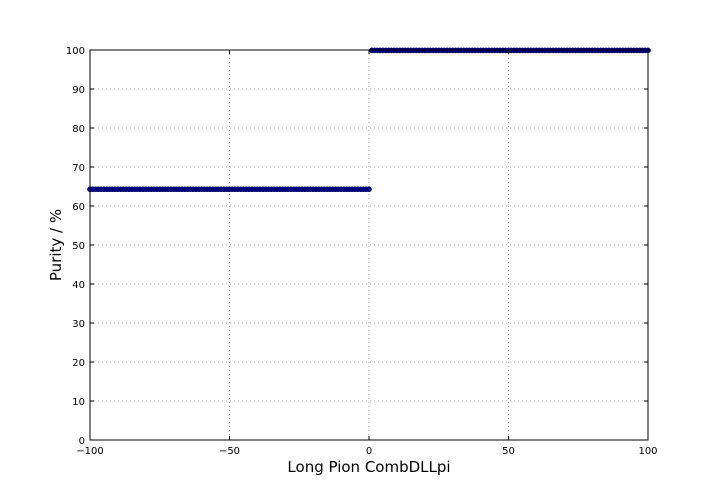 The image size is (720, 504). Describe the element at coordinates (369, 189) in the screenshot. I see `data-point` at that location.